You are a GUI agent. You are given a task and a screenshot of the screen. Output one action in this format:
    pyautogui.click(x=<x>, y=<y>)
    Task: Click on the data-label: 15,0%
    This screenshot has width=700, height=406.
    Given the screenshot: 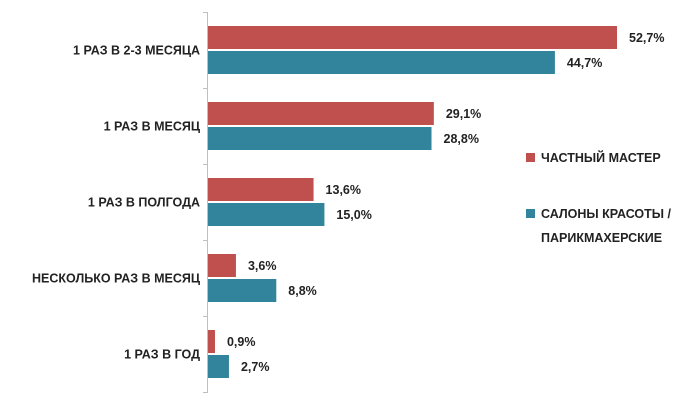 What is the action you would take?
    pyautogui.click(x=353, y=215)
    